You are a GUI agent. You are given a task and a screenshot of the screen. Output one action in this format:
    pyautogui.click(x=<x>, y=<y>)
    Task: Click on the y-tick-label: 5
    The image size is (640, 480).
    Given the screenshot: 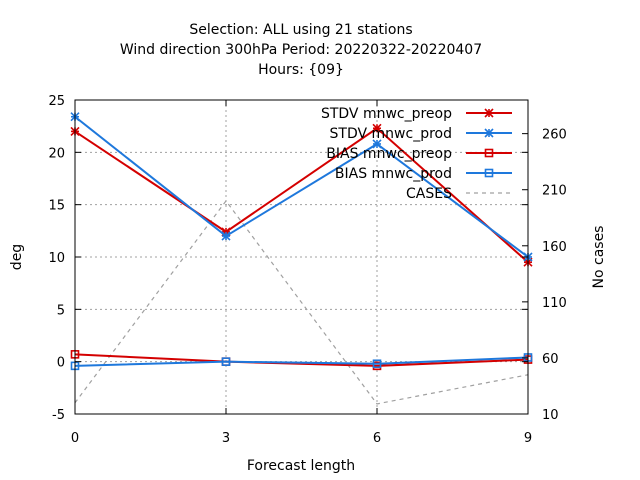 What is the action you would take?
    pyautogui.click(x=61, y=310)
    